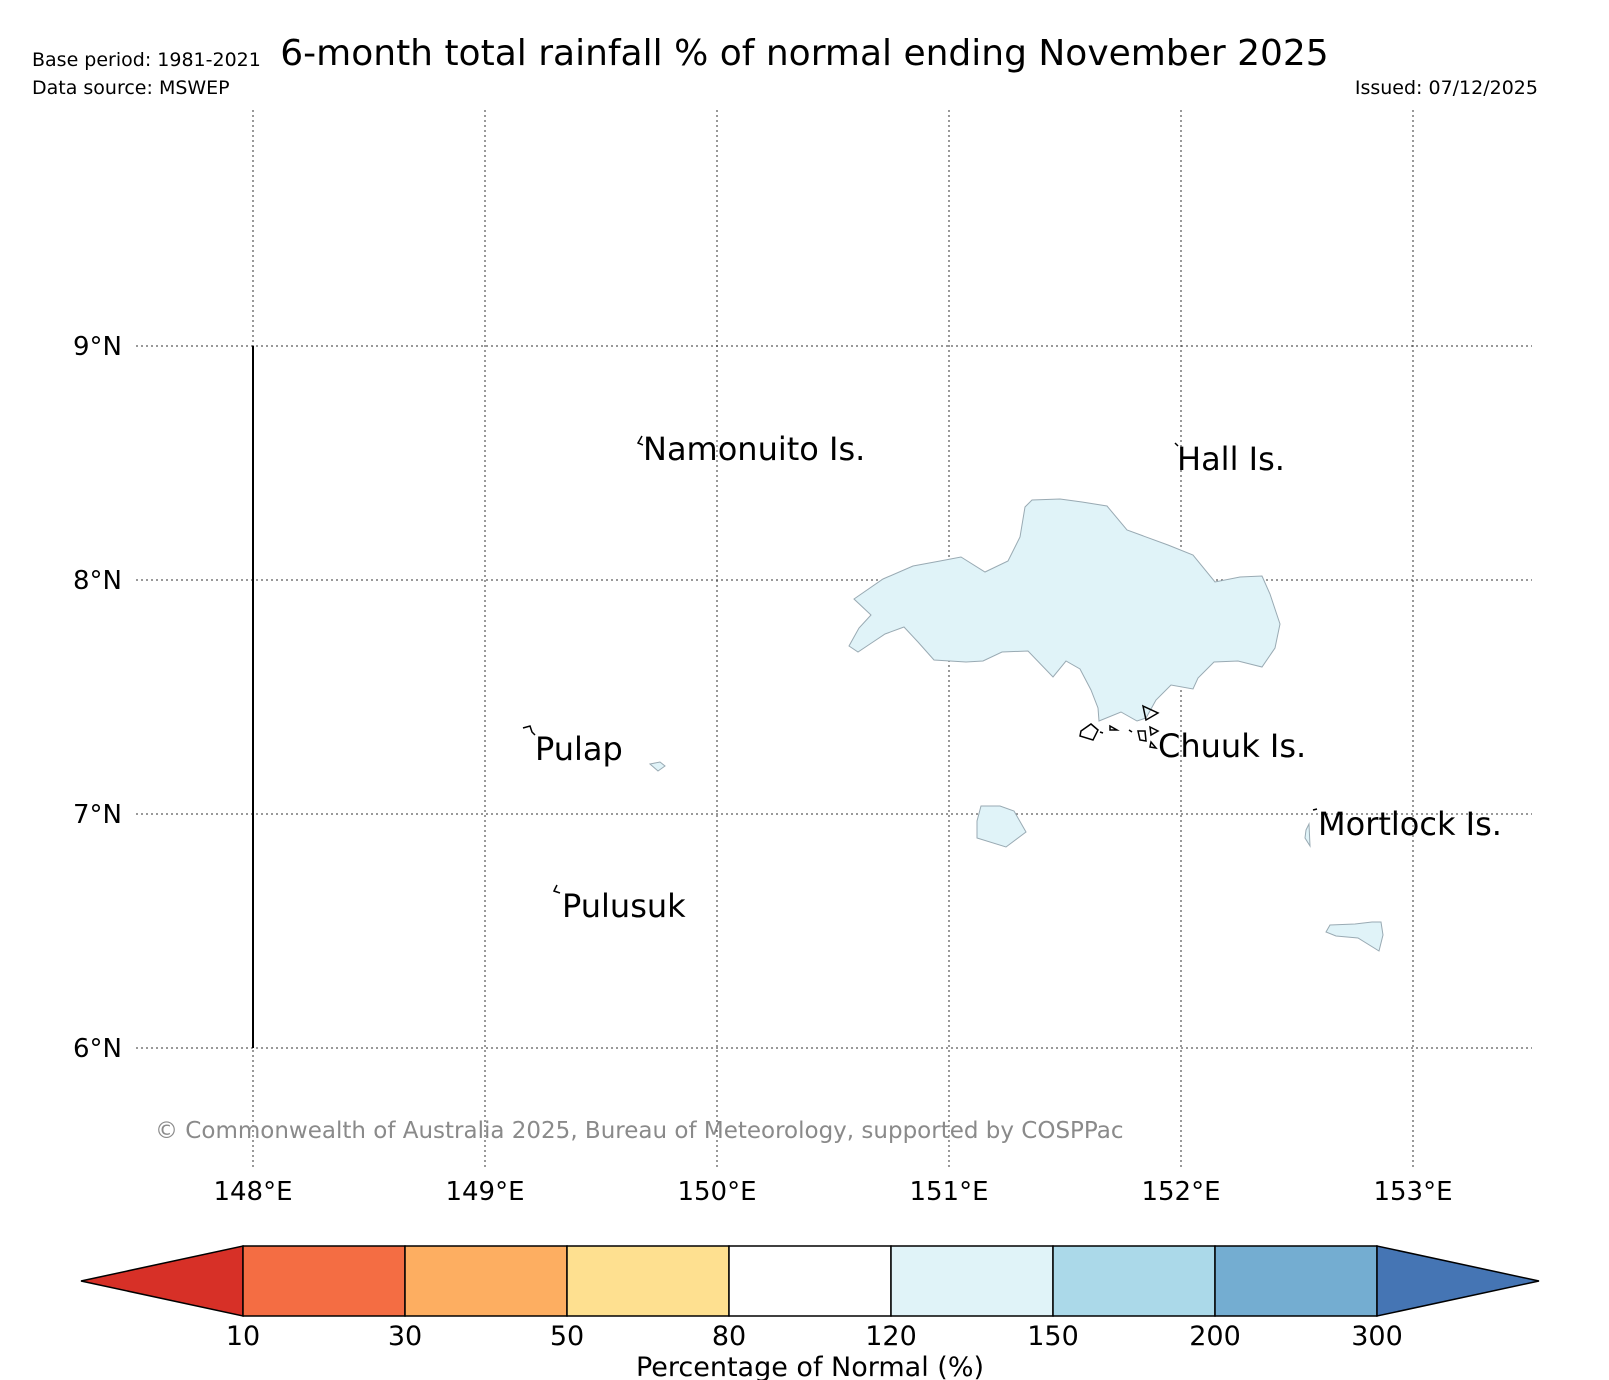 Image resolution: width=1609 pixels, height=1380 pixels. Describe the element at coordinates (529, 730) in the screenshot. I see `island-pulap` at that location.